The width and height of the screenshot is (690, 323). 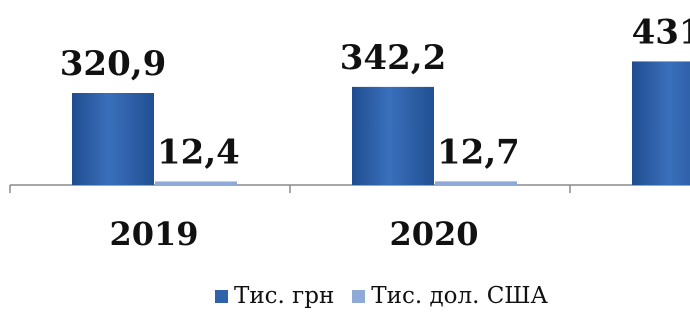 I want to click on bar-uah-2019, so click(x=113, y=139).